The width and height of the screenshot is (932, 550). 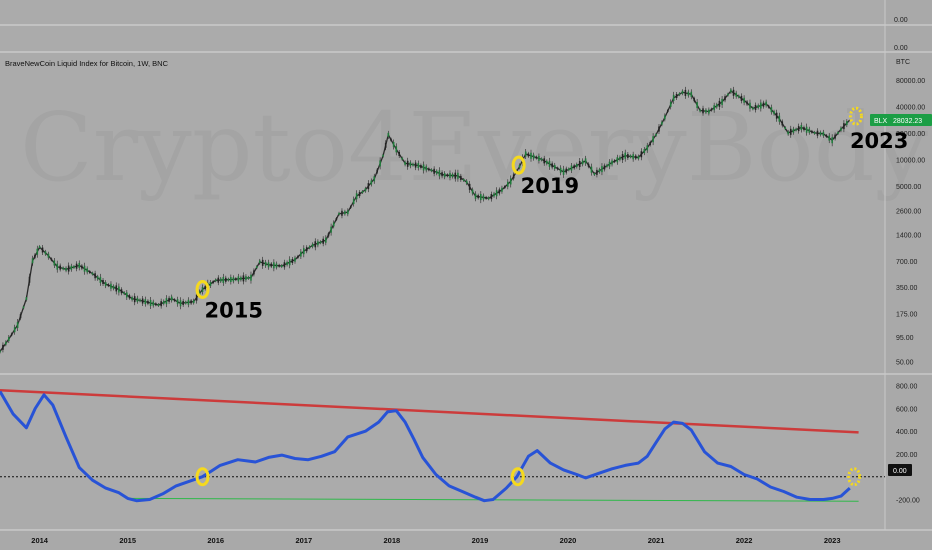 I want to click on price-marker-circle, so click(x=202, y=289).